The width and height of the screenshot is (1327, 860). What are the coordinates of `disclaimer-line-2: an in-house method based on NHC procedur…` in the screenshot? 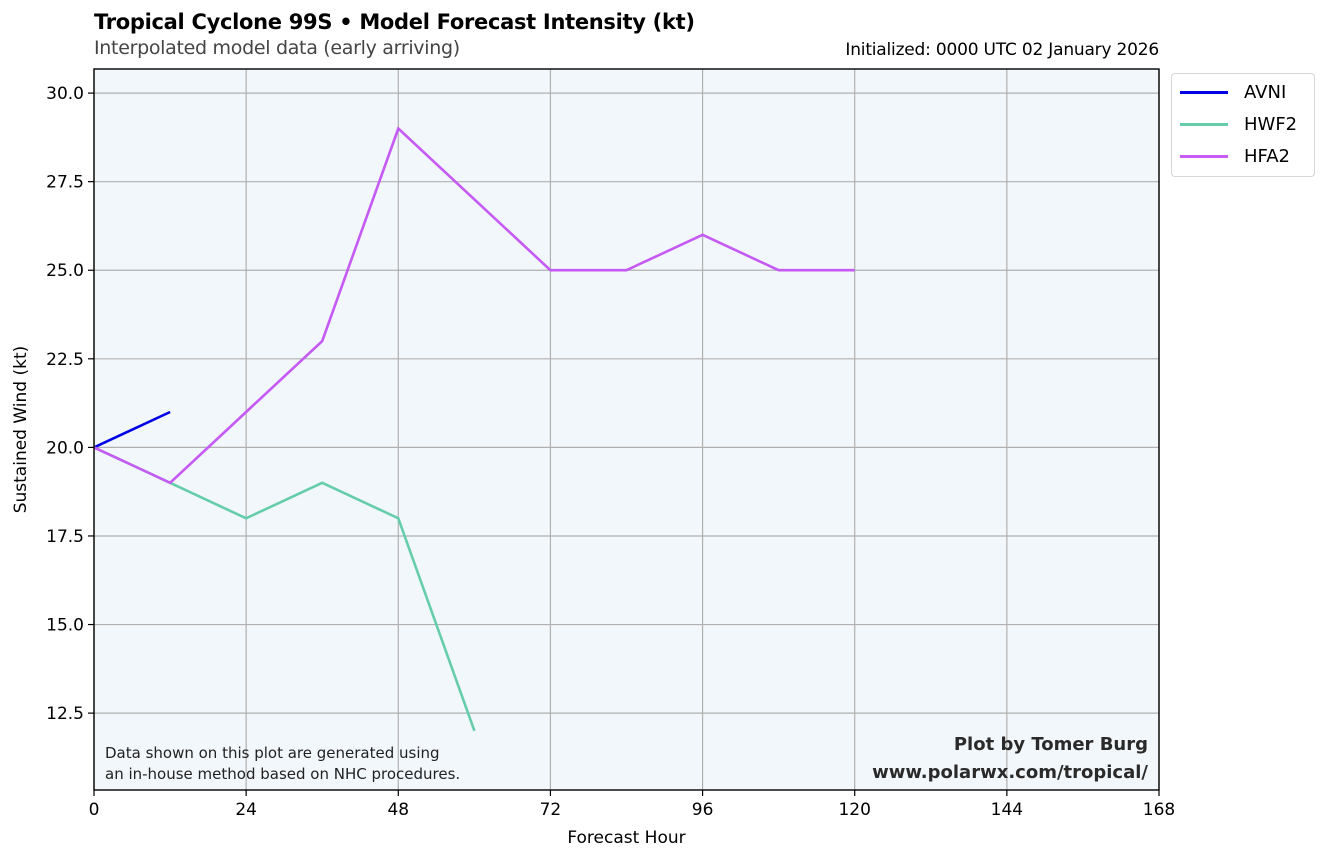 It's located at (282, 774).